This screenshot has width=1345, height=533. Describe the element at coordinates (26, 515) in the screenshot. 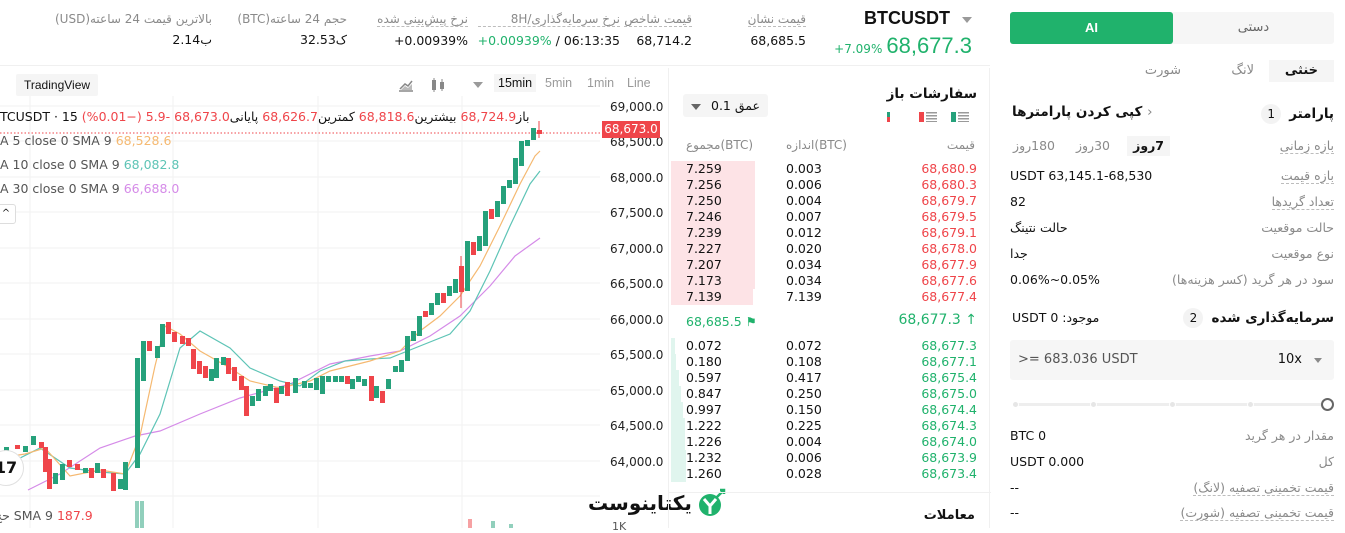

I see `volume-label: حج SMA 9` at that location.